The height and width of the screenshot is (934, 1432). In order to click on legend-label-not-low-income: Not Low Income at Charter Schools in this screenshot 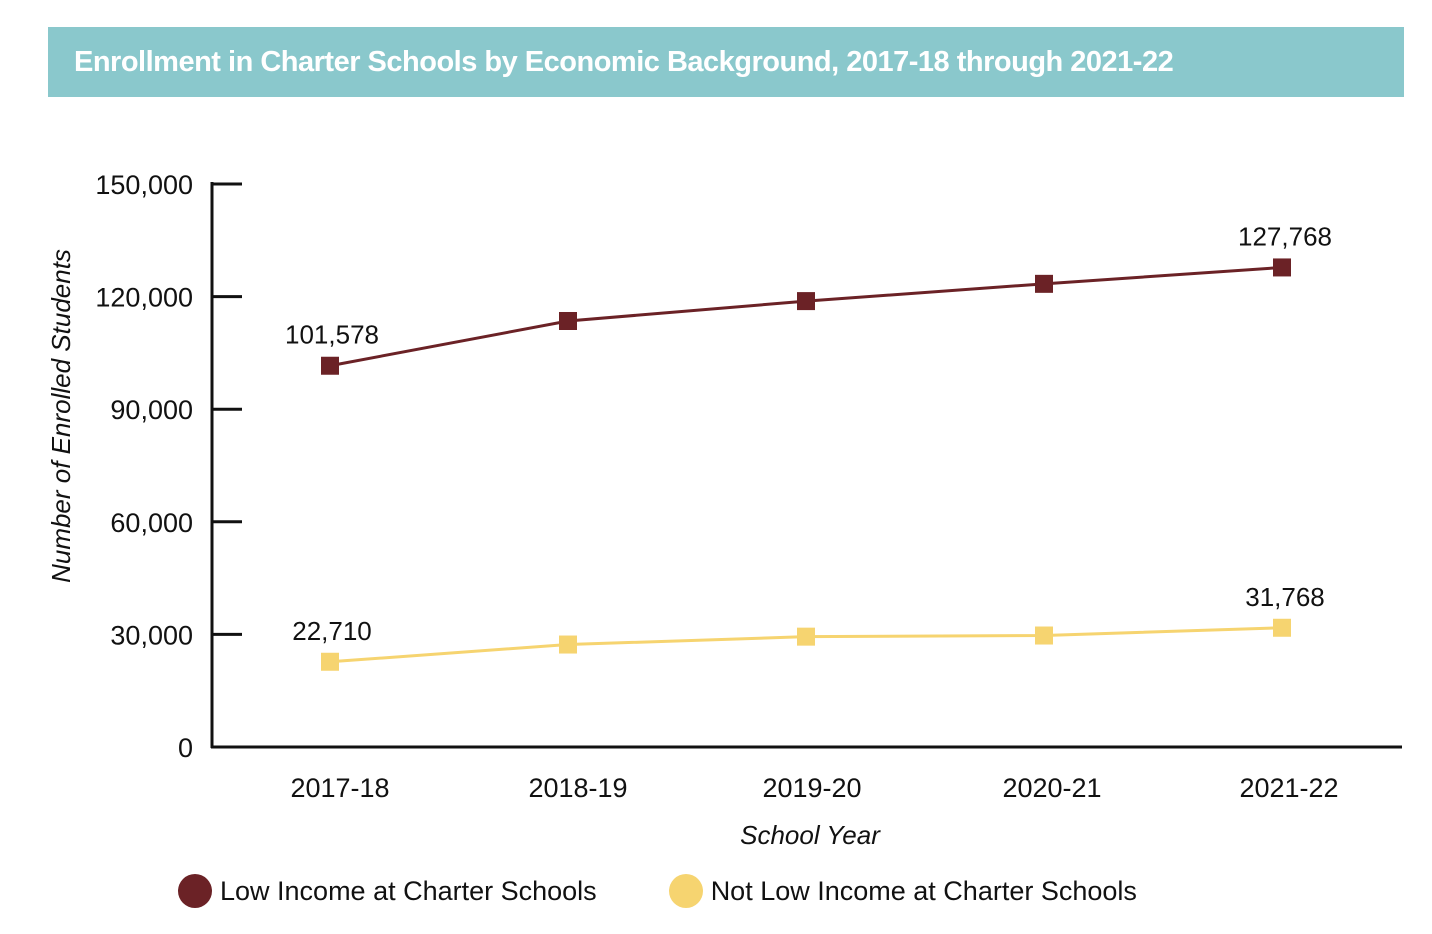, I will do `click(923, 890)`.